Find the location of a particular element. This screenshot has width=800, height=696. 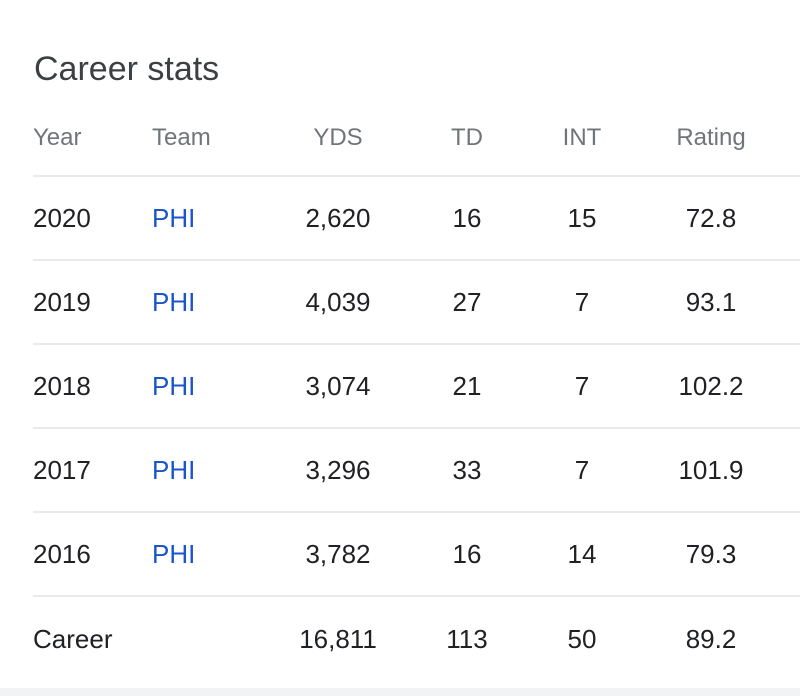

yds-cell: 3,074 is located at coordinates (338, 385).